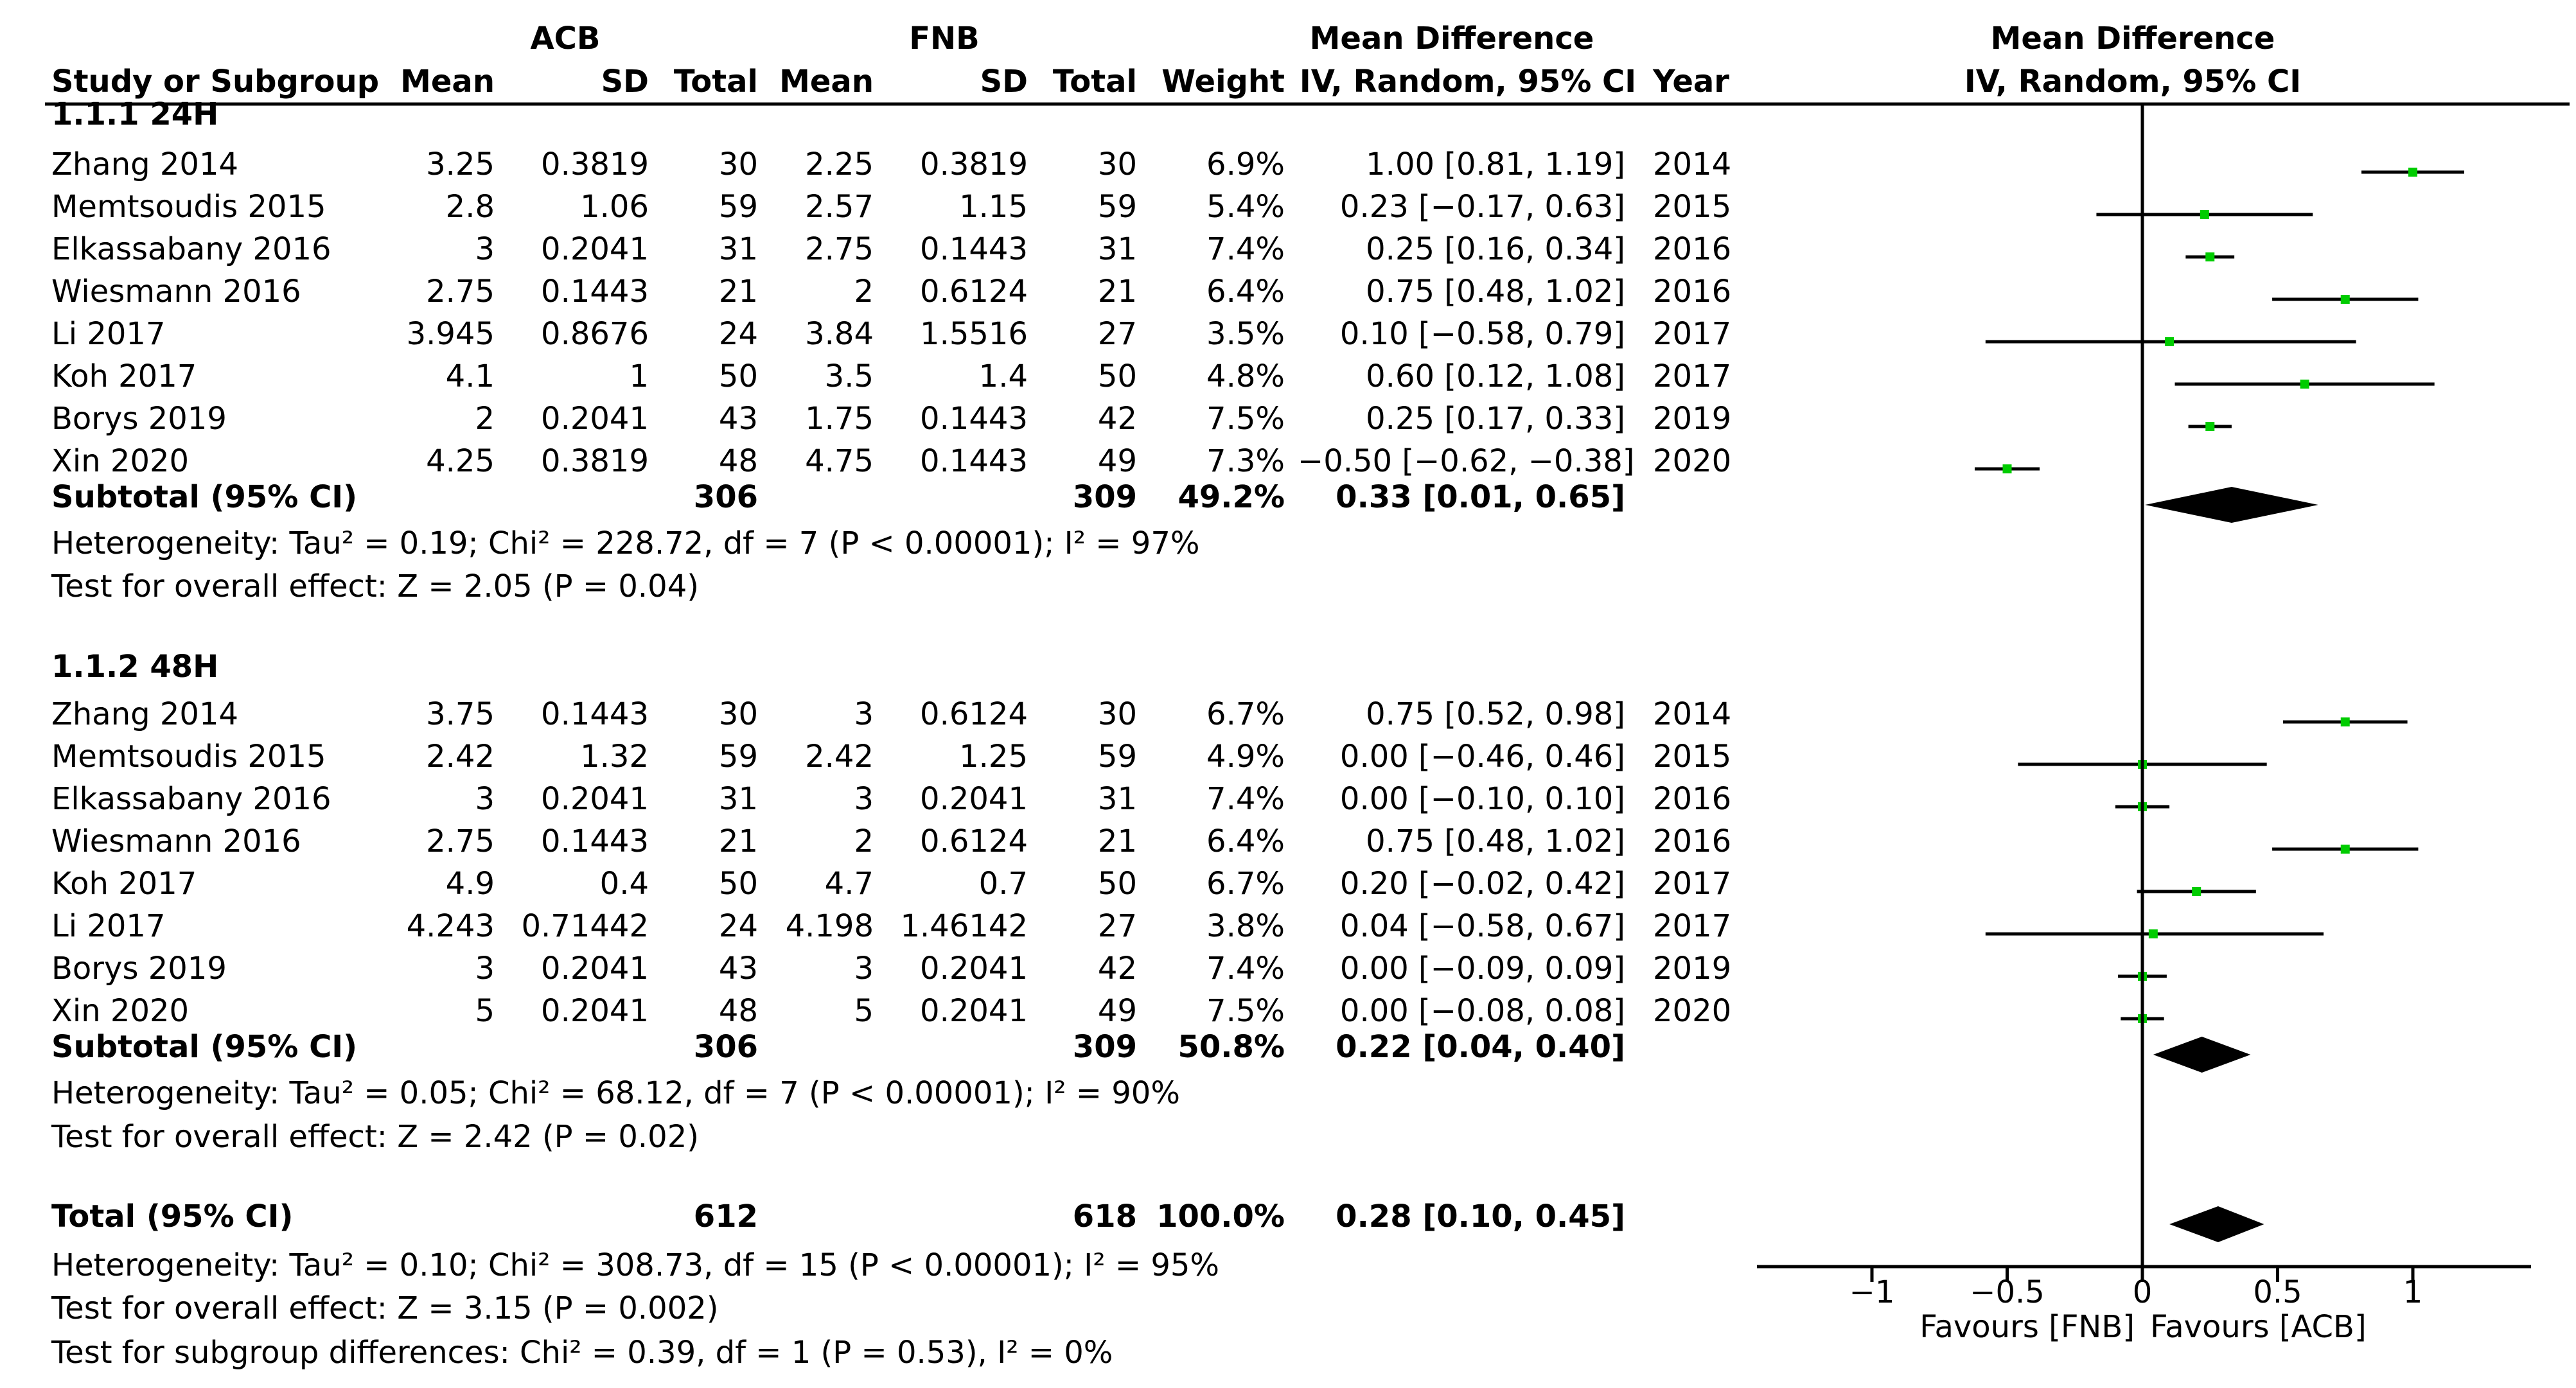  Describe the element at coordinates (614, 207) in the screenshot. I see `cell-sd1: 1.06` at that location.